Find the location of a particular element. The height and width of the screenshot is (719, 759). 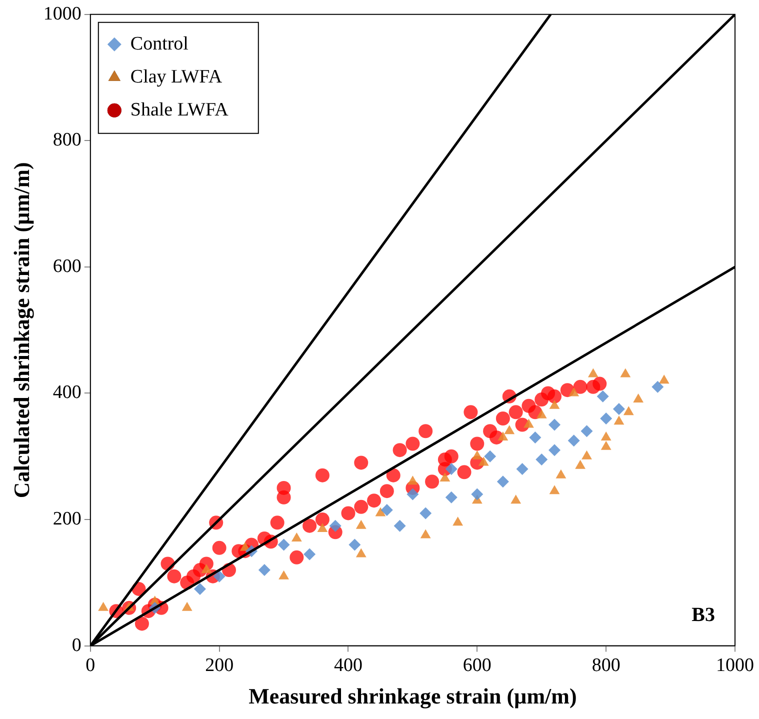

x-tick-label: 200 is located at coordinates (219, 665).